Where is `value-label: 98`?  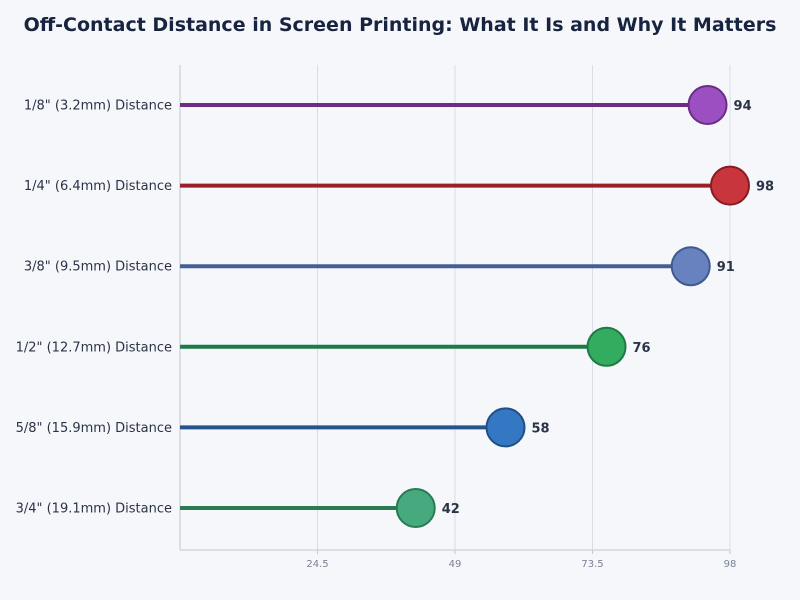
value-label: 98 is located at coordinates (765, 187).